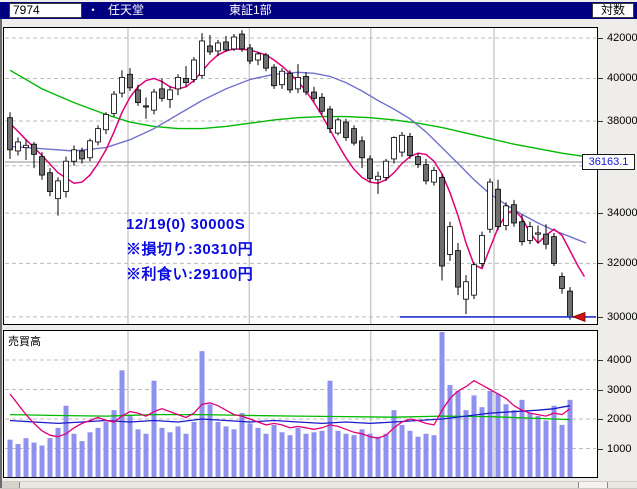 The image size is (637, 489). Describe the element at coordinates (318, 10) in the screenshot. I see `title-bar: 7974 ・ 任天堂 東証1部 対数` at that location.